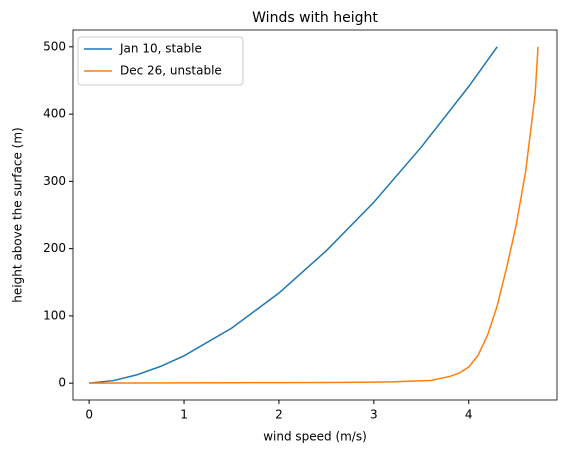 The image size is (571, 455). I want to click on chart-title: Winds with height, so click(315, 18).